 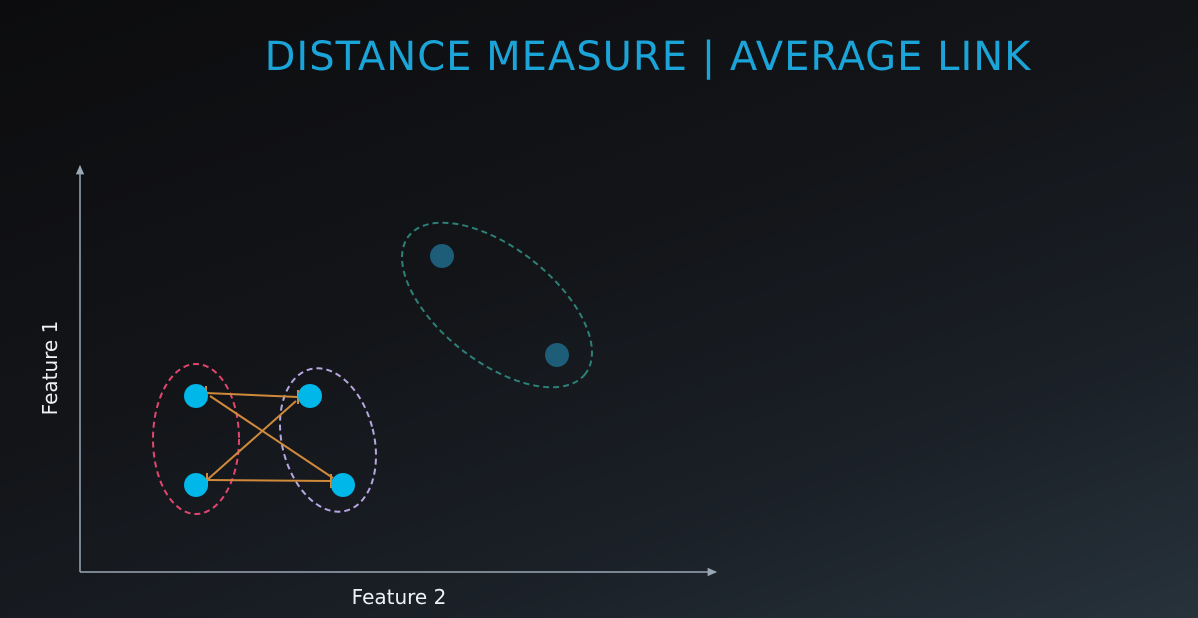 I want to click on cluster-ellipse-purple, so click(x=328, y=440).